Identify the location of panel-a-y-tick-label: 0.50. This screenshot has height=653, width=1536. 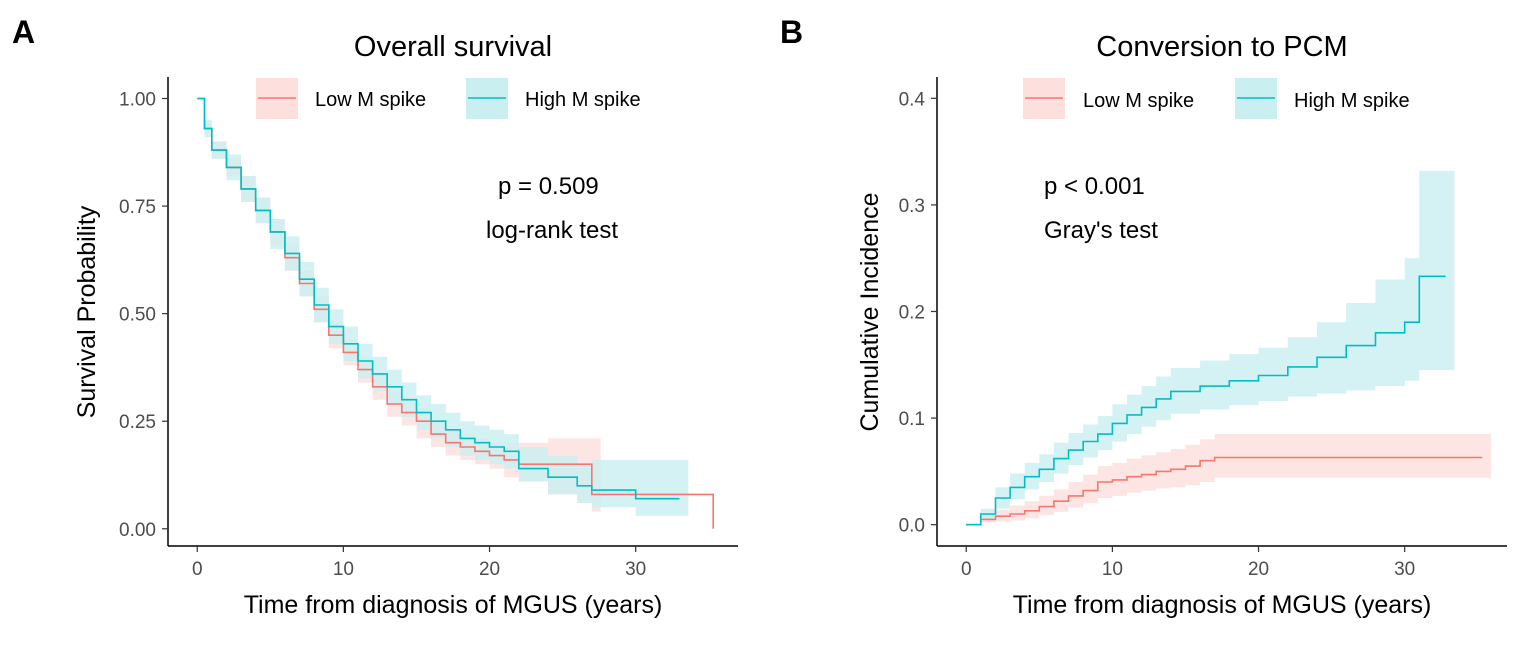
(137, 315).